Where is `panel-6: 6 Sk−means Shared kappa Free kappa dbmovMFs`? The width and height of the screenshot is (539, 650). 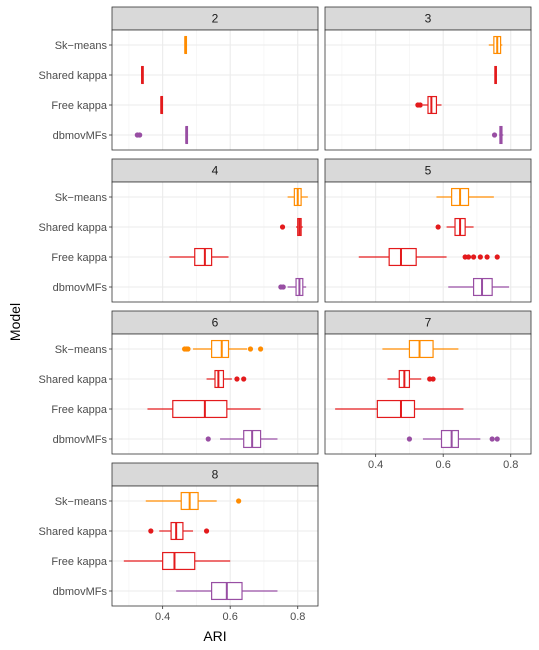
panel-6: 6 Sk−means Shared kappa Free kappa dbmovMFs is located at coordinates (179, 382).